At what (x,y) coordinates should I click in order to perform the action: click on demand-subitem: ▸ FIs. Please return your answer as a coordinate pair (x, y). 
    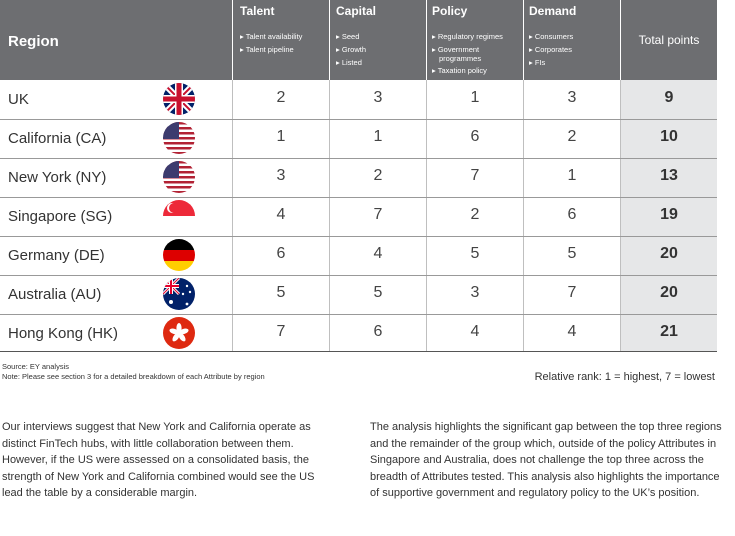
    Looking at the image, I should click on (537, 62).